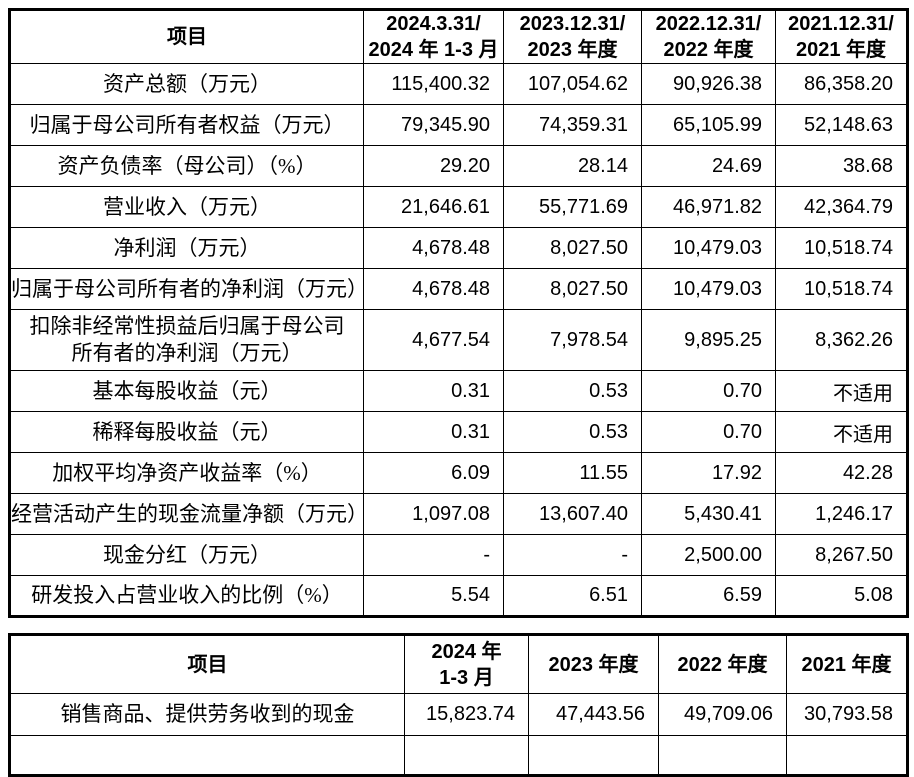 The height and width of the screenshot is (777, 914). What do you see at coordinates (186, 248) in the screenshot?
I see `row-label: 净利润（万元）` at bounding box center [186, 248].